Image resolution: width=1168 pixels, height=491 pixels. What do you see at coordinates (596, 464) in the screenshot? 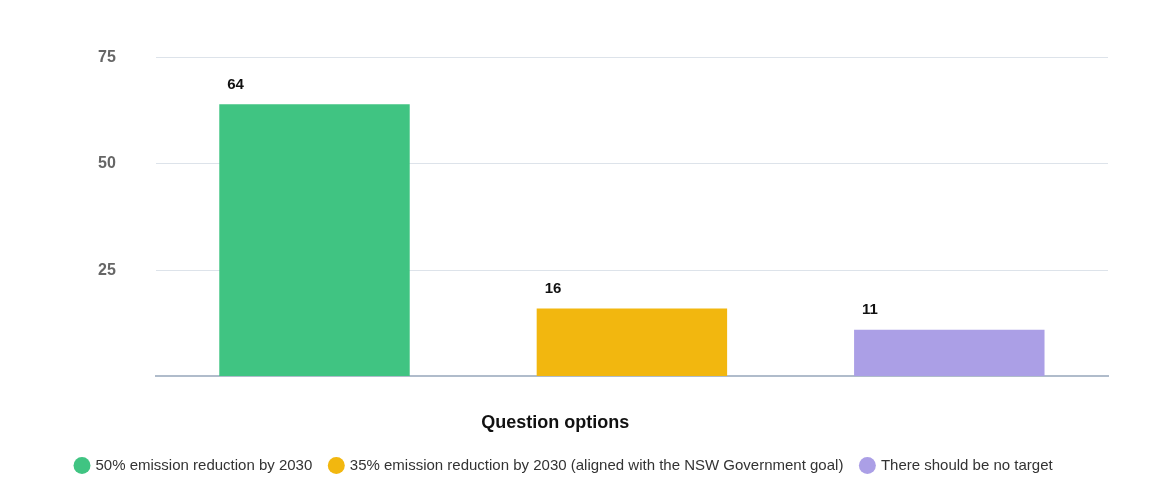
I see `legend-label: 35% emission reduction by 2030 (aligned with the NSW Government goal)` at bounding box center [596, 464].